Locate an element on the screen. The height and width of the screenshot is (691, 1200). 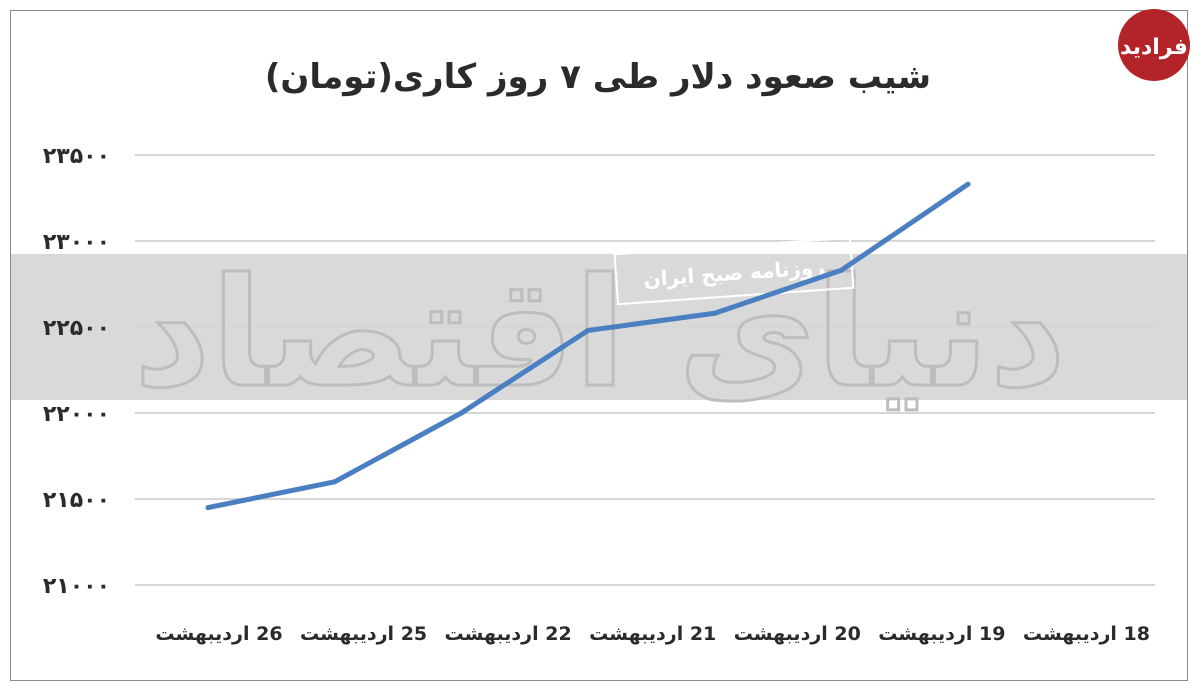
x-tick-label: 21 اردیبهشت is located at coordinates (652, 634).